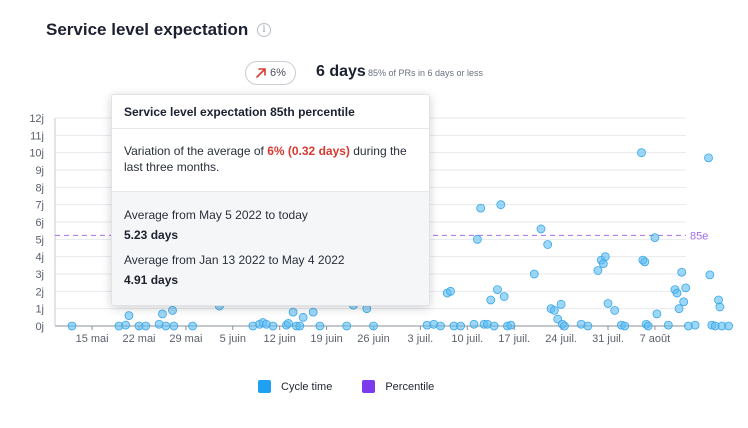 The width and height of the screenshot is (748, 428). I want to click on legend-item-percentile: Percentile, so click(398, 386).